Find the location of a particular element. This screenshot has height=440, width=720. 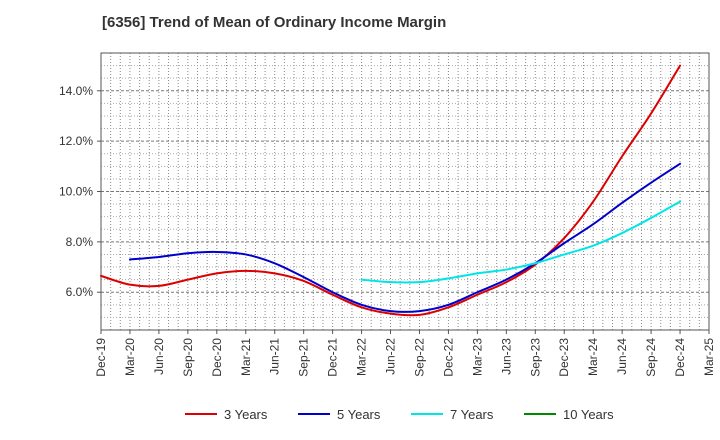

x-tick-label: Mar-21 is located at coordinates (246, 357).